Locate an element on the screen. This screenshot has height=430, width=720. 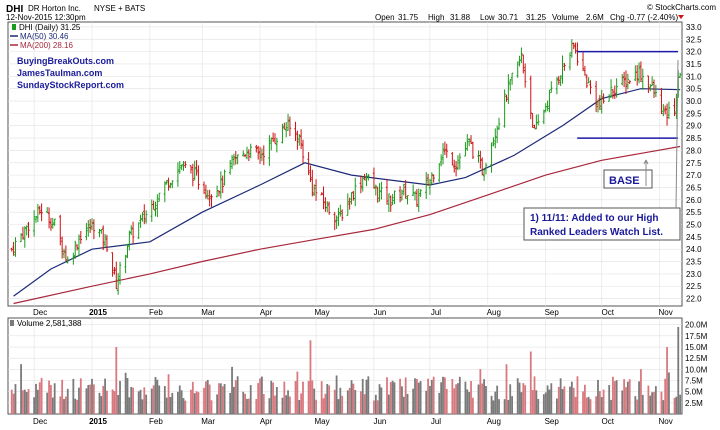
x-tick-label-volume: Nov is located at coordinates (665, 421).